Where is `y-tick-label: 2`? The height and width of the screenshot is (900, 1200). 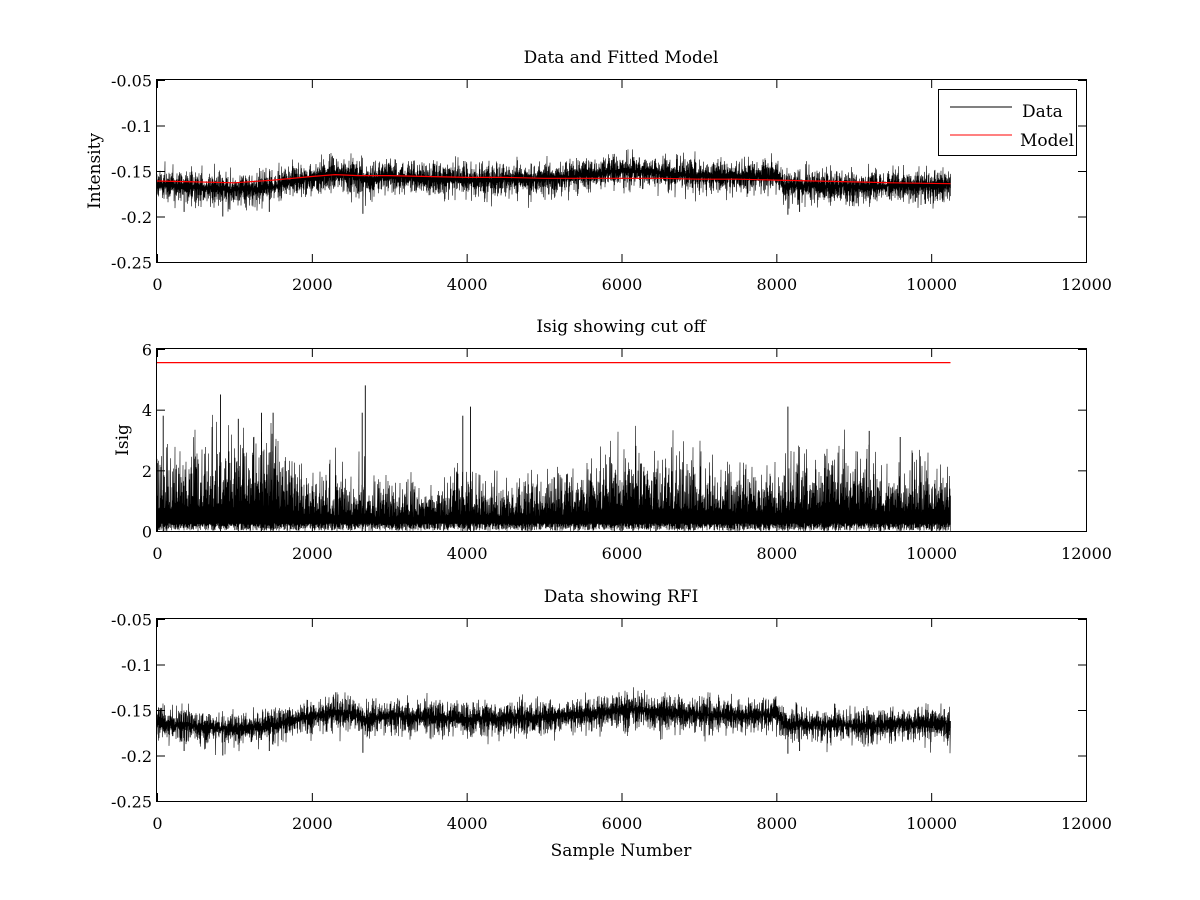
y-tick-label: 2 is located at coordinates (147, 471).